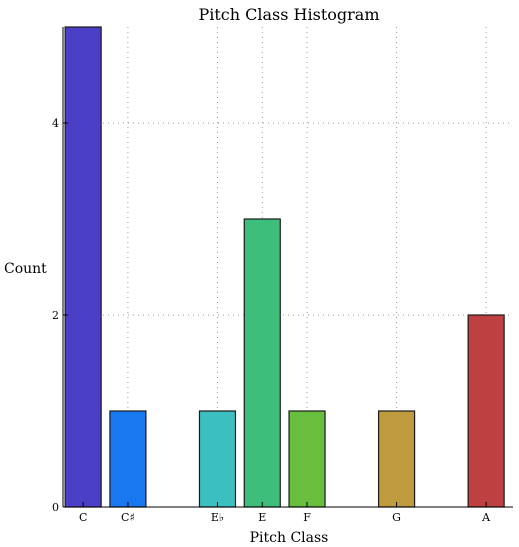 This screenshot has width=519, height=547. What do you see at coordinates (55, 507) in the screenshot?
I see `y-tick-label-0: 0` at bounding box center [55, 507].